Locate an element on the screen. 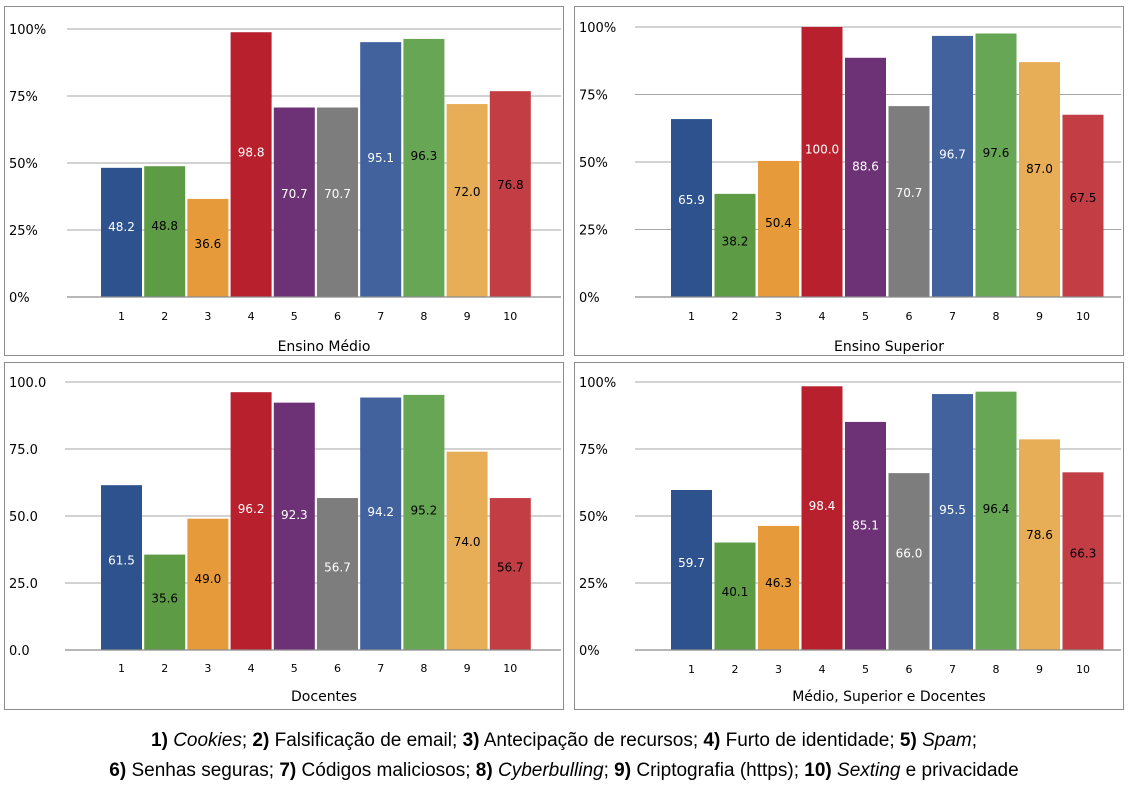 Image resolution: width=1128 pixels, height=792 pixels. data-label: 95.2 is located at coordinates (424, 511).